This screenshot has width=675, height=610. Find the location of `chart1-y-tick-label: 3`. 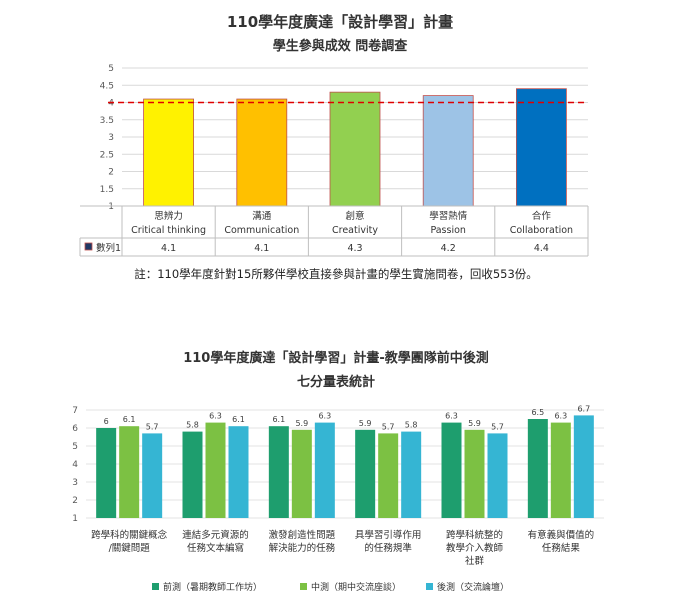

chart1-y-tick-label: 3 is located at coordinates (111, 138).